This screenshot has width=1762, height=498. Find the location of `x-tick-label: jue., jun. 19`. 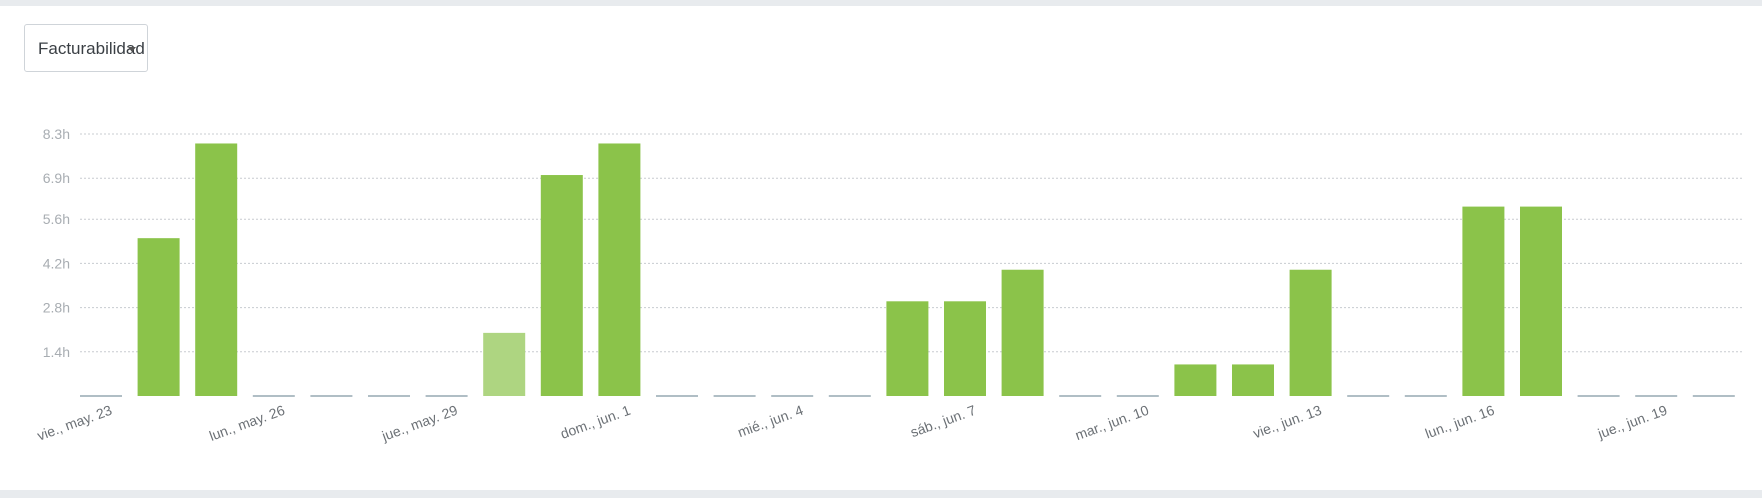

x-tick-label: jue., jun. 19 is located at coordinates (1632, 422).